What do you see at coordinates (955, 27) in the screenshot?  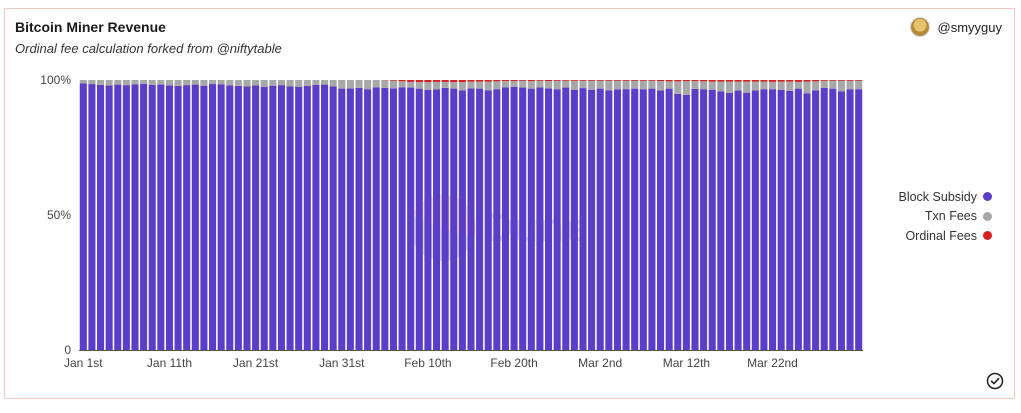 I see `author-link: @smyyguy` at bounding box center [955, 27].